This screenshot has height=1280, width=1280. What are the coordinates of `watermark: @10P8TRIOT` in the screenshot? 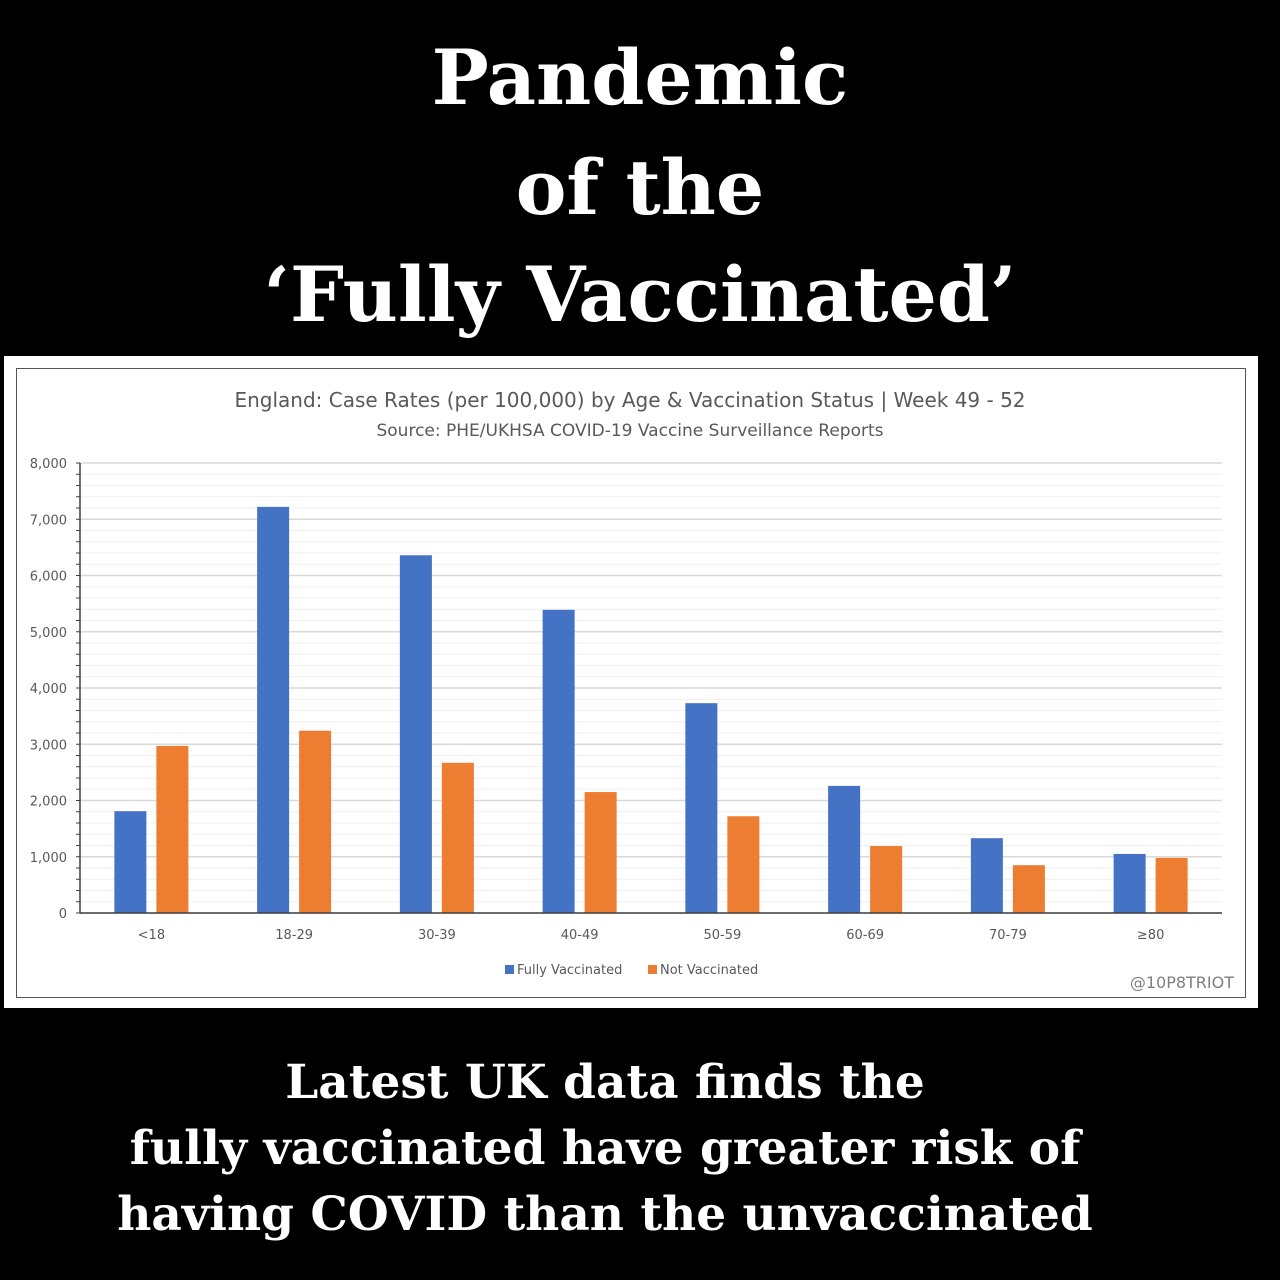 It's located at (1182, 982).